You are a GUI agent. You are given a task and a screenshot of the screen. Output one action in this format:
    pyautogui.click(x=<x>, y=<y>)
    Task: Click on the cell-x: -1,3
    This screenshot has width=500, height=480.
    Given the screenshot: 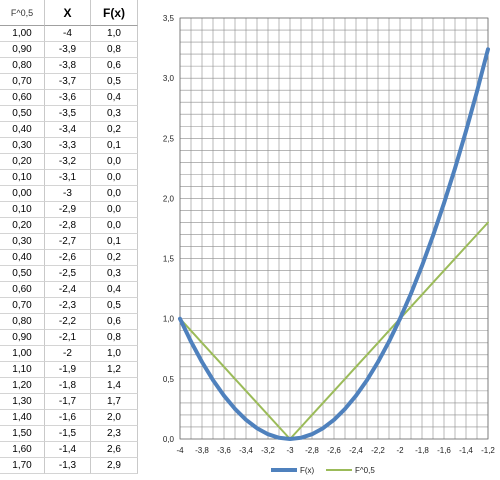 What is the action you would take?
    pyautogui.click(x=68, y=466)
    